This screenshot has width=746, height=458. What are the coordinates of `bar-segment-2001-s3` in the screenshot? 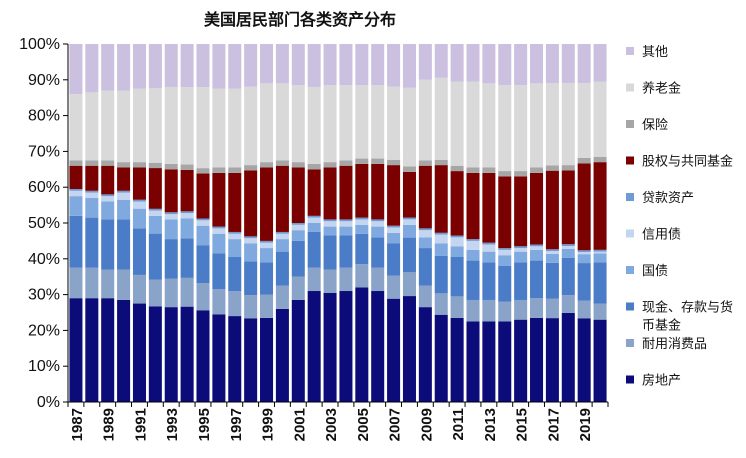 It's located at (298, 235).